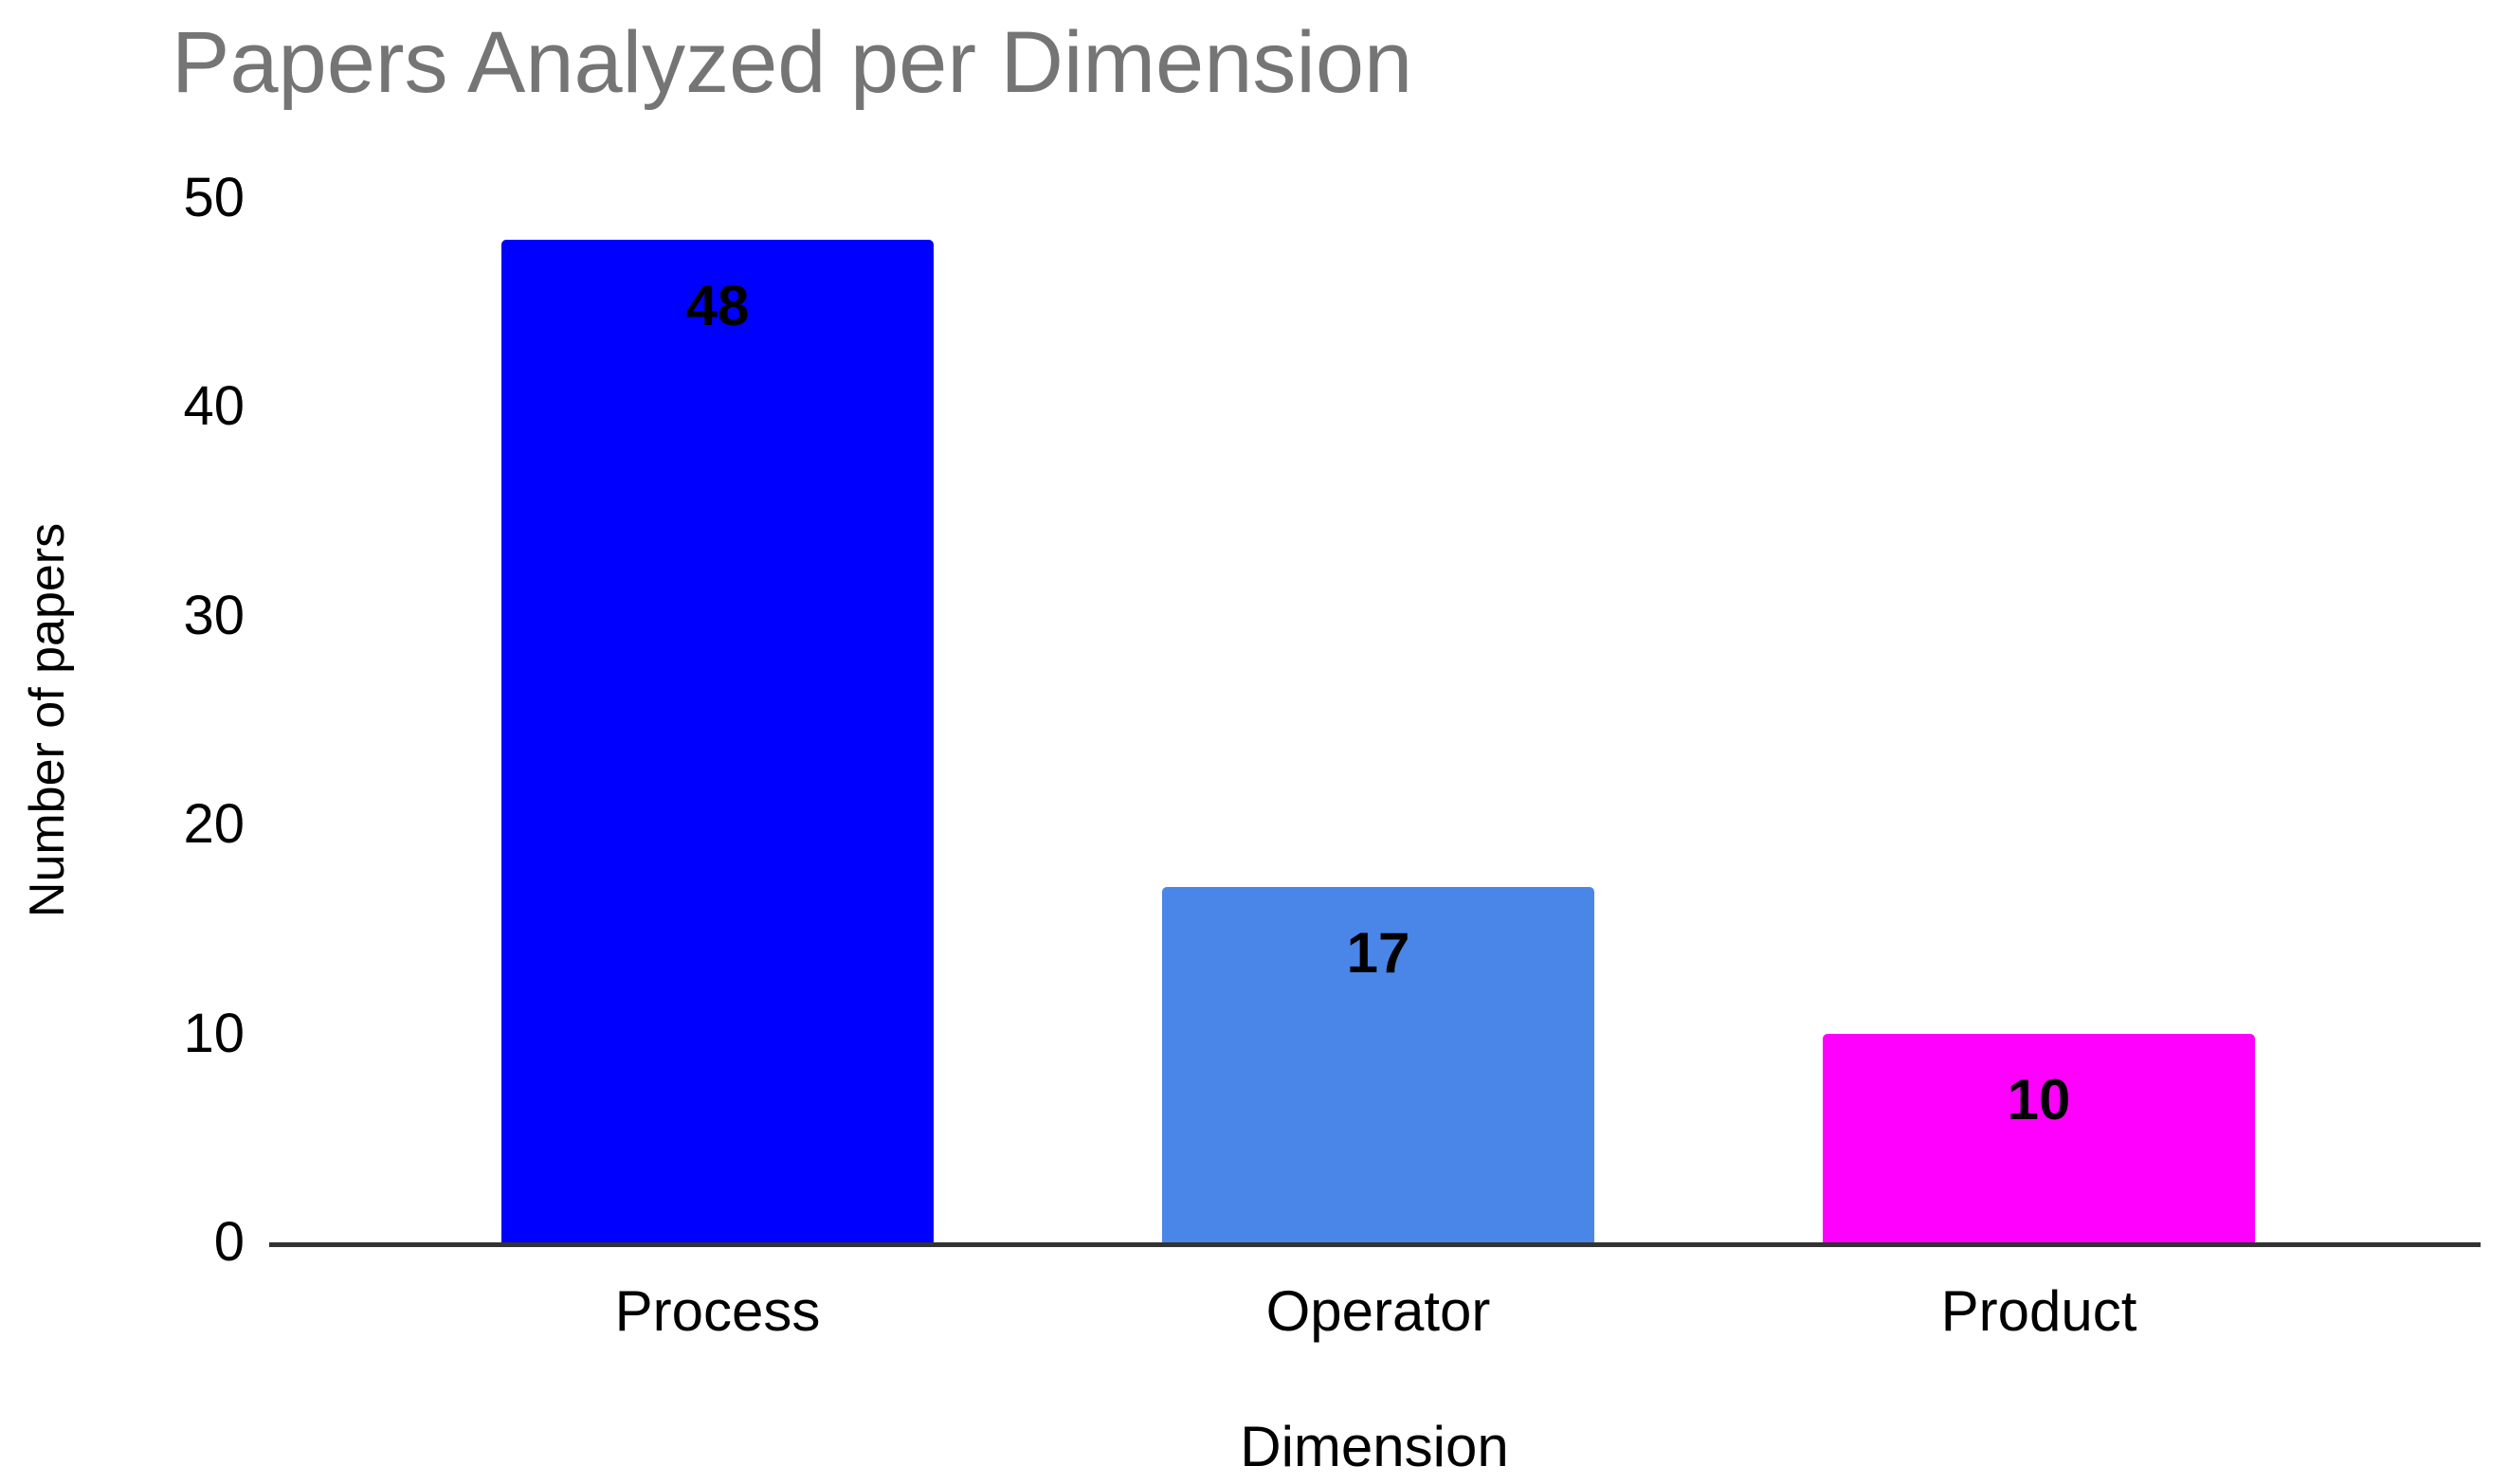  Describe the element at coordinates (2039, 1099) in the screenshot. I see `bar-value-label-product: 10` at that location.